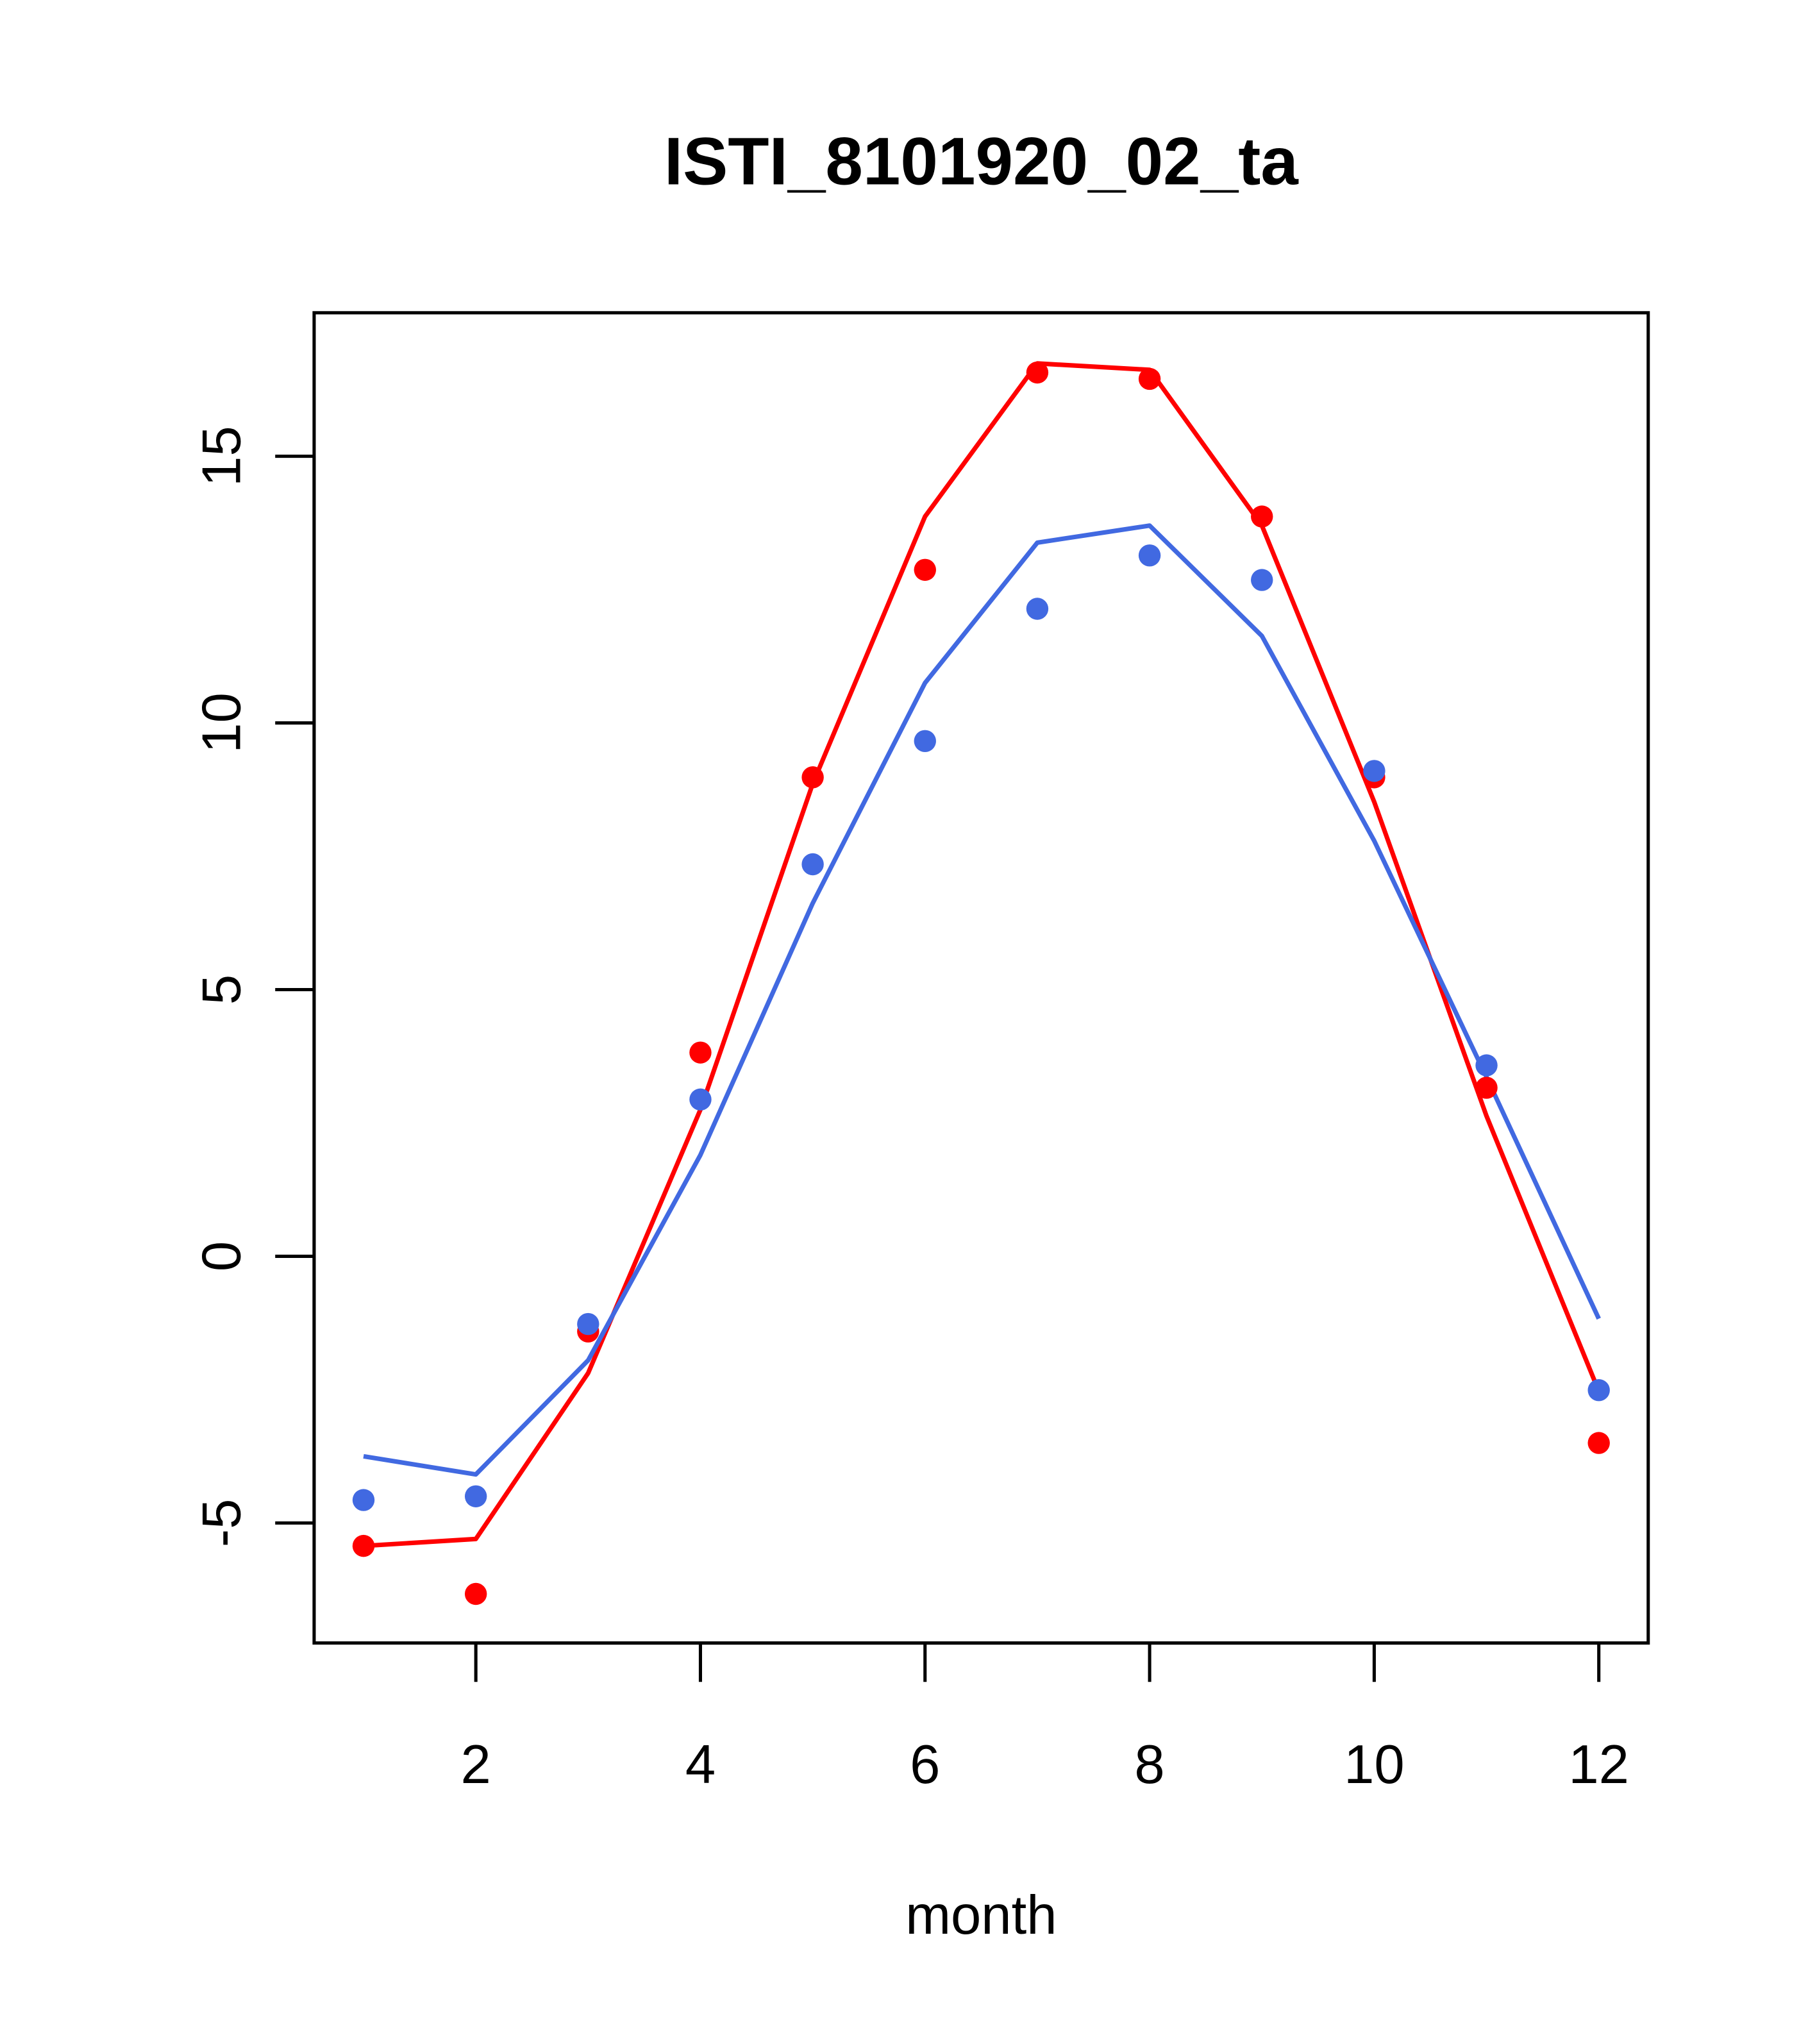 The image size is (1817, 2044). I want to click on x-tick-label: 10, so click(1374, 1764).